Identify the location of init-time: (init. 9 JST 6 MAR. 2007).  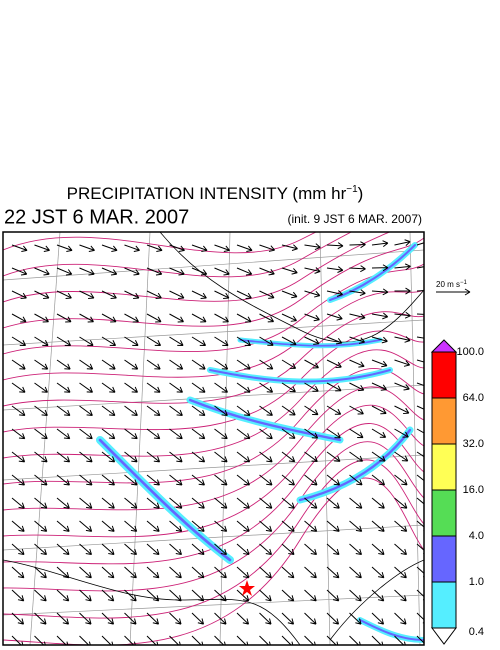
(355, 219).